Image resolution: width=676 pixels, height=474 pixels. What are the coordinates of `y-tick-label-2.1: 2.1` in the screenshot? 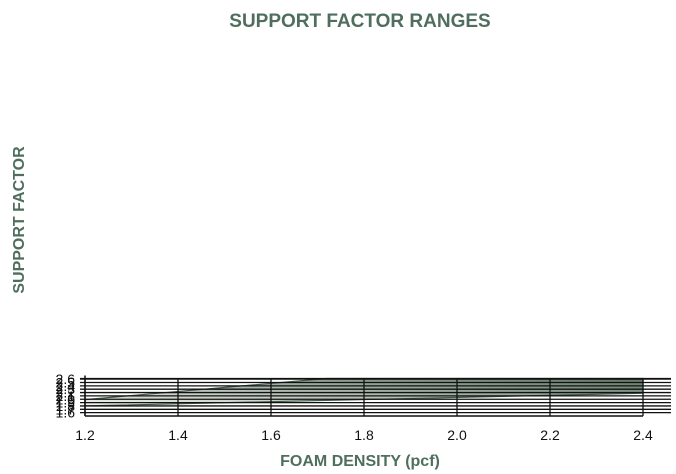 It's located at (66, 396).